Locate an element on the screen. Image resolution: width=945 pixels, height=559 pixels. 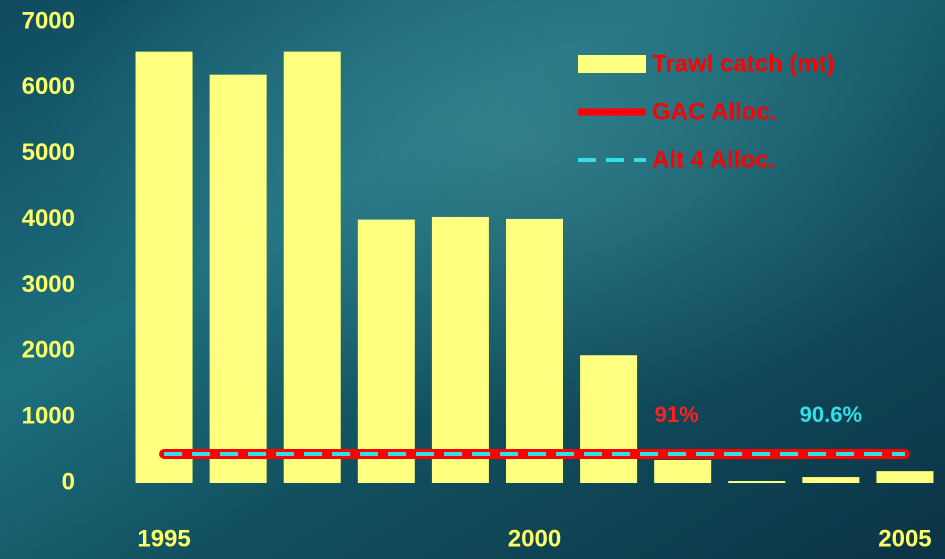
y-tick-label: 7000 is located at coordinates (48, 20).